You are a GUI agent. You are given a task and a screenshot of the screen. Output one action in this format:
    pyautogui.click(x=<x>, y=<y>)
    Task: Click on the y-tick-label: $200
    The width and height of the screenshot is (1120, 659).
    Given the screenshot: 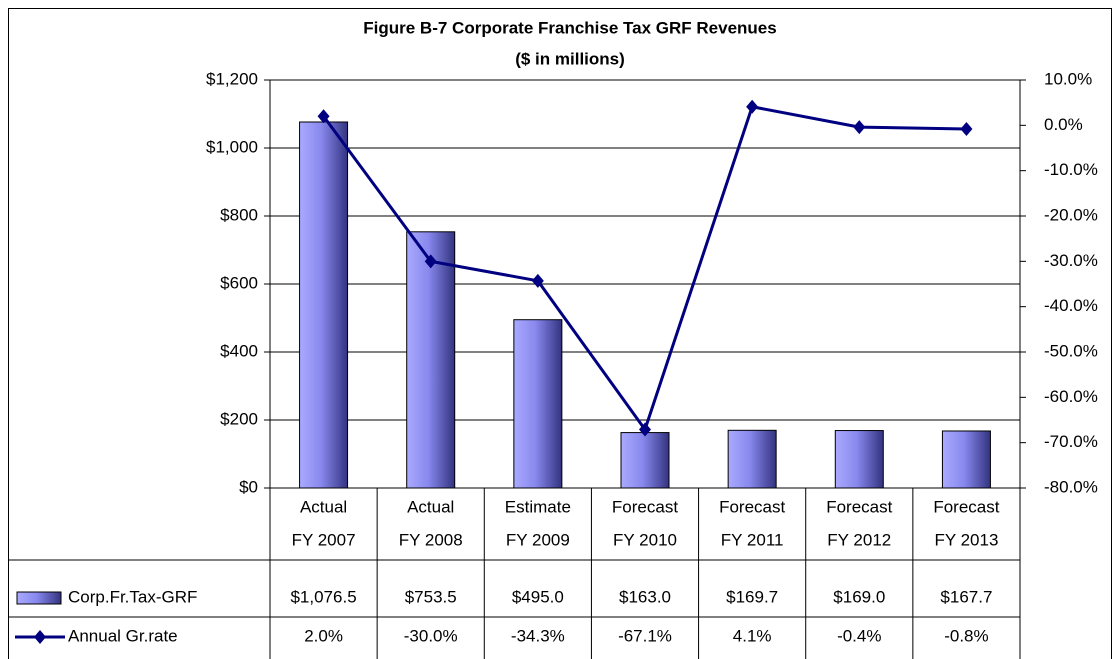 What is the action you would take?
    pyautogui.click(x=239, y=418)
    